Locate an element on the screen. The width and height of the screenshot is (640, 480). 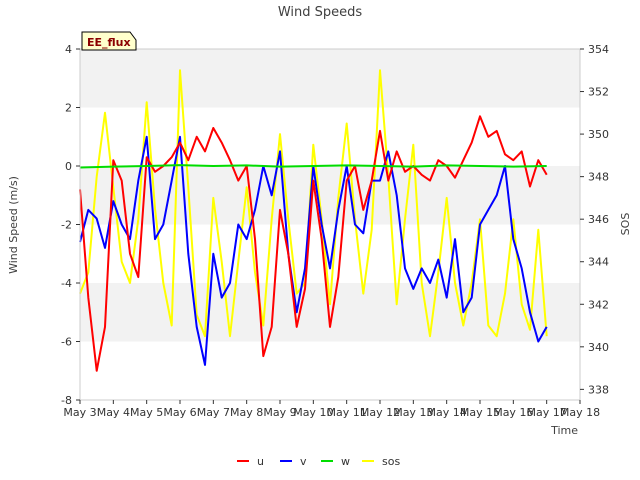
legend-label-v: v is located at coordinates (303, 461).